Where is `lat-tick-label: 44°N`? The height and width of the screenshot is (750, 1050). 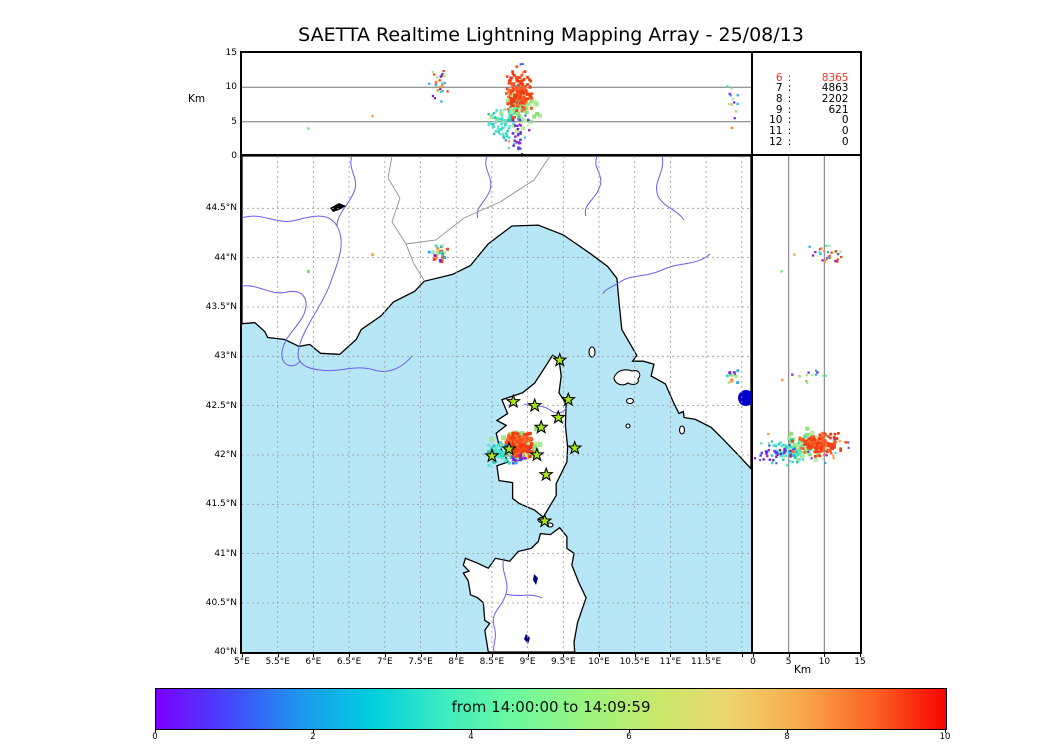
lat-tick-label: 44°N is located at coordinates (225, 257).